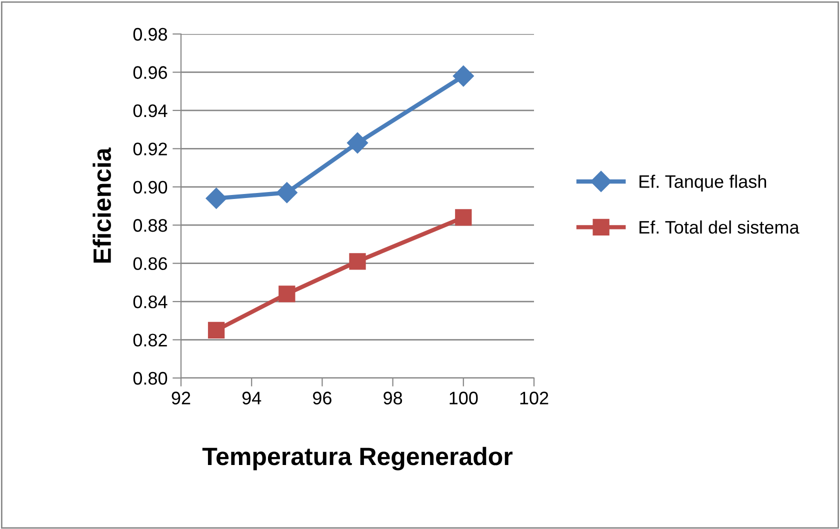 This screenshot has height=529, width=840. Describe the element at coordinates (150, 34) in the screenshot. I see `y-tick-label: 0.98` at that location.